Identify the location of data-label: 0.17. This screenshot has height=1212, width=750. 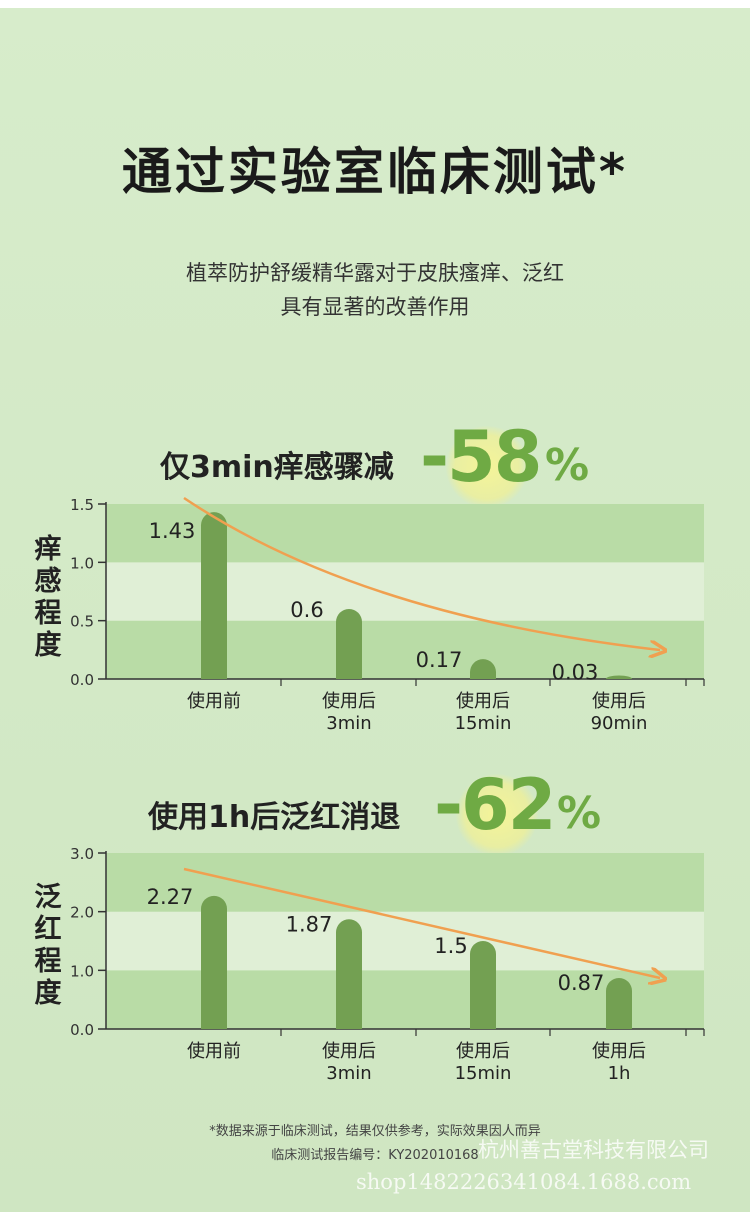
(439, 660).